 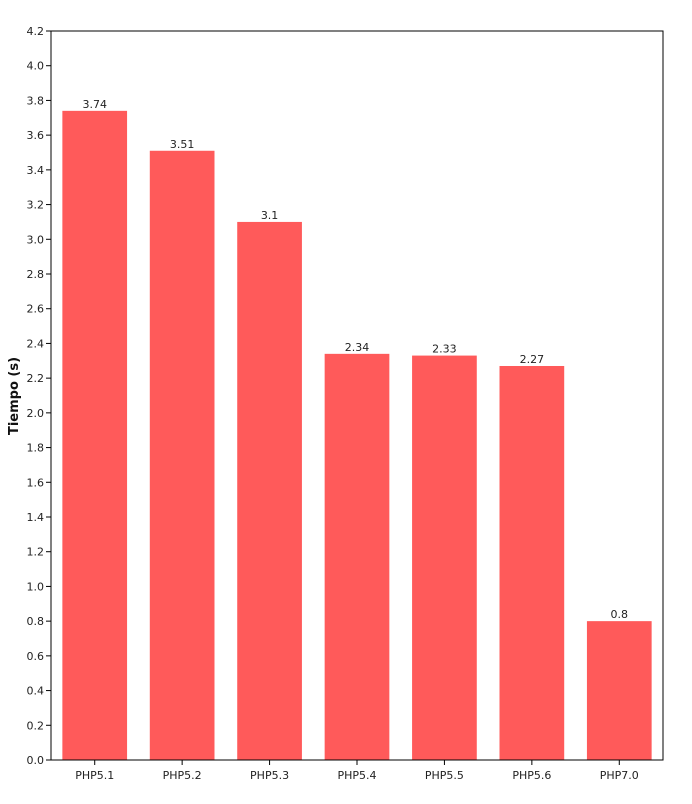 I want to click on bar-value-label: 3.74, so click(x=94, y=104).